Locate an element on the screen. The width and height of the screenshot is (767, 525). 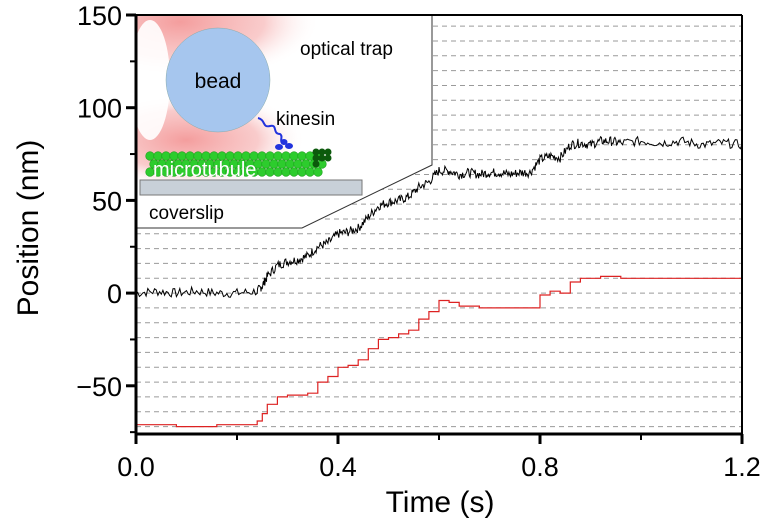
inset-label-bead: bead is located at coordinates (218, 81).